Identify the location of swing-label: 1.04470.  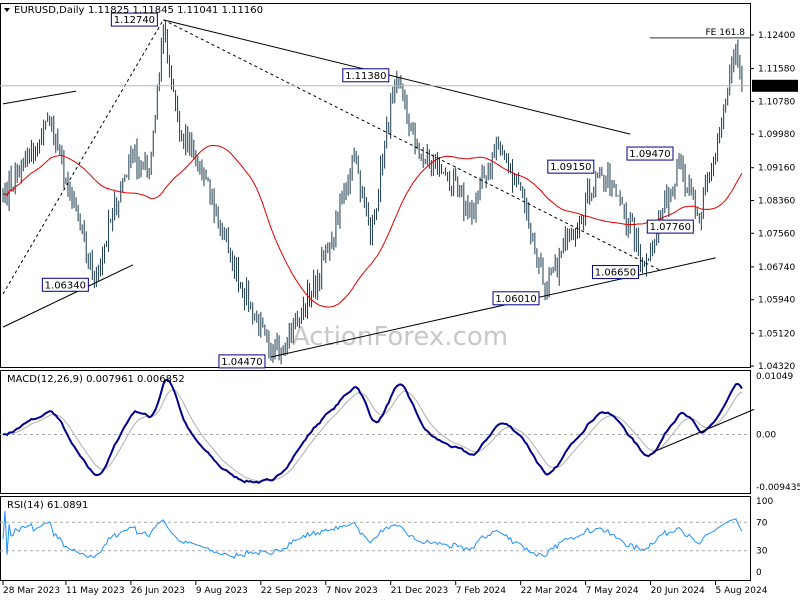
(241, 362).